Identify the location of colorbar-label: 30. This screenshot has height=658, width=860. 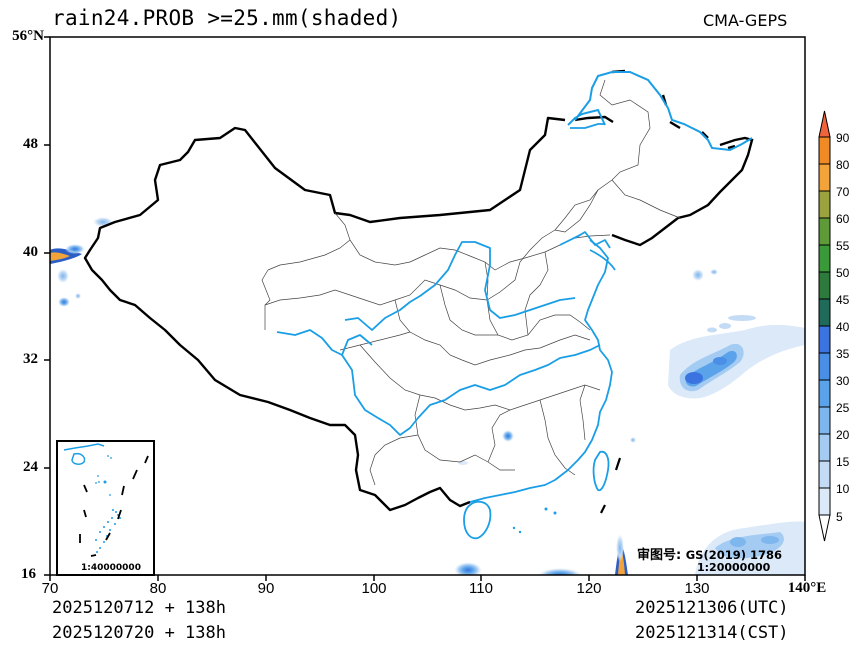
(843, 381).